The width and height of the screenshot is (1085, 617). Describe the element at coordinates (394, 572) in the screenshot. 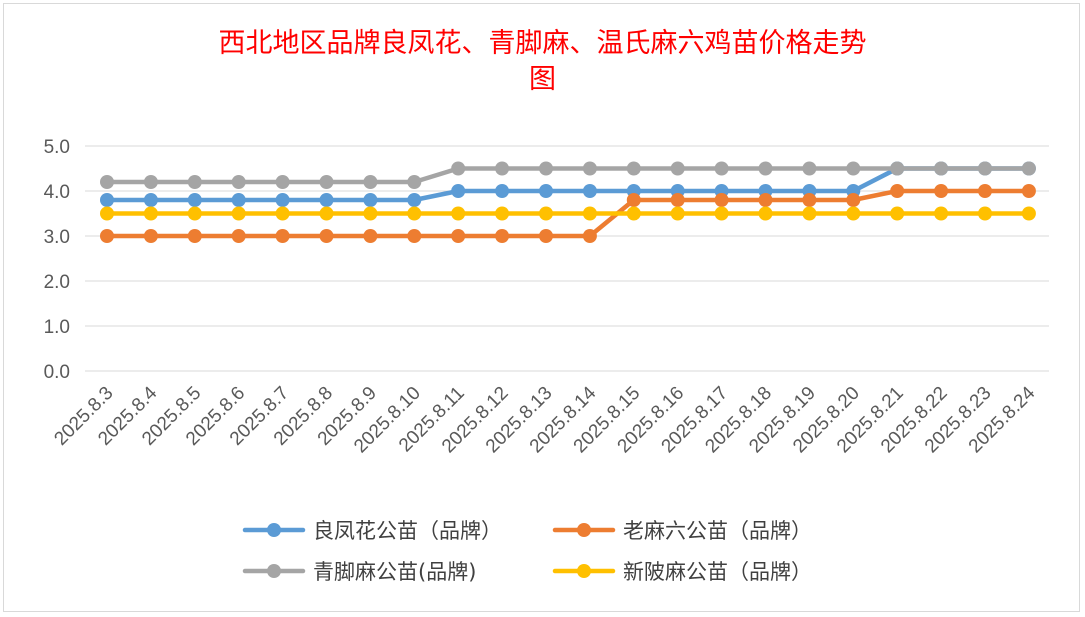

I see `legend-label: 青脚麻公苗(品牌)` at that location.